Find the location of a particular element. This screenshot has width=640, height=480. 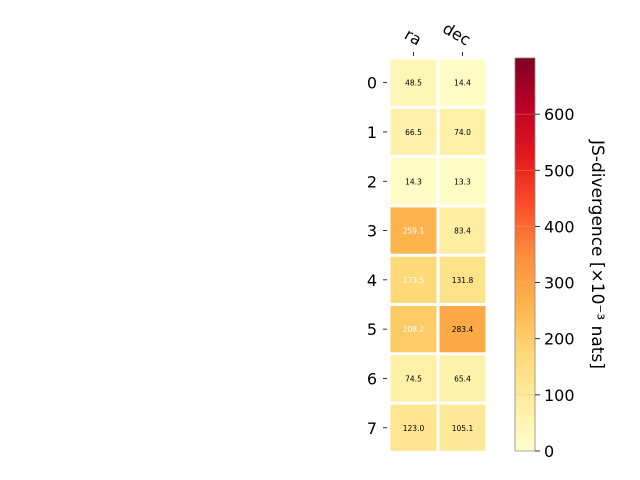

cell-value-label: 48.5 is located at coordinates (413, 83).